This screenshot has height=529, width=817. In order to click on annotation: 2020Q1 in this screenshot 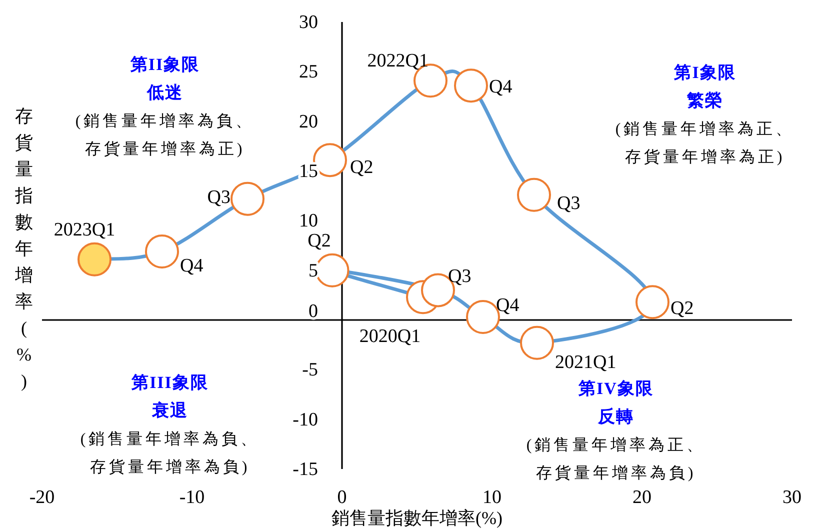, I will do `click(390, 337)`.